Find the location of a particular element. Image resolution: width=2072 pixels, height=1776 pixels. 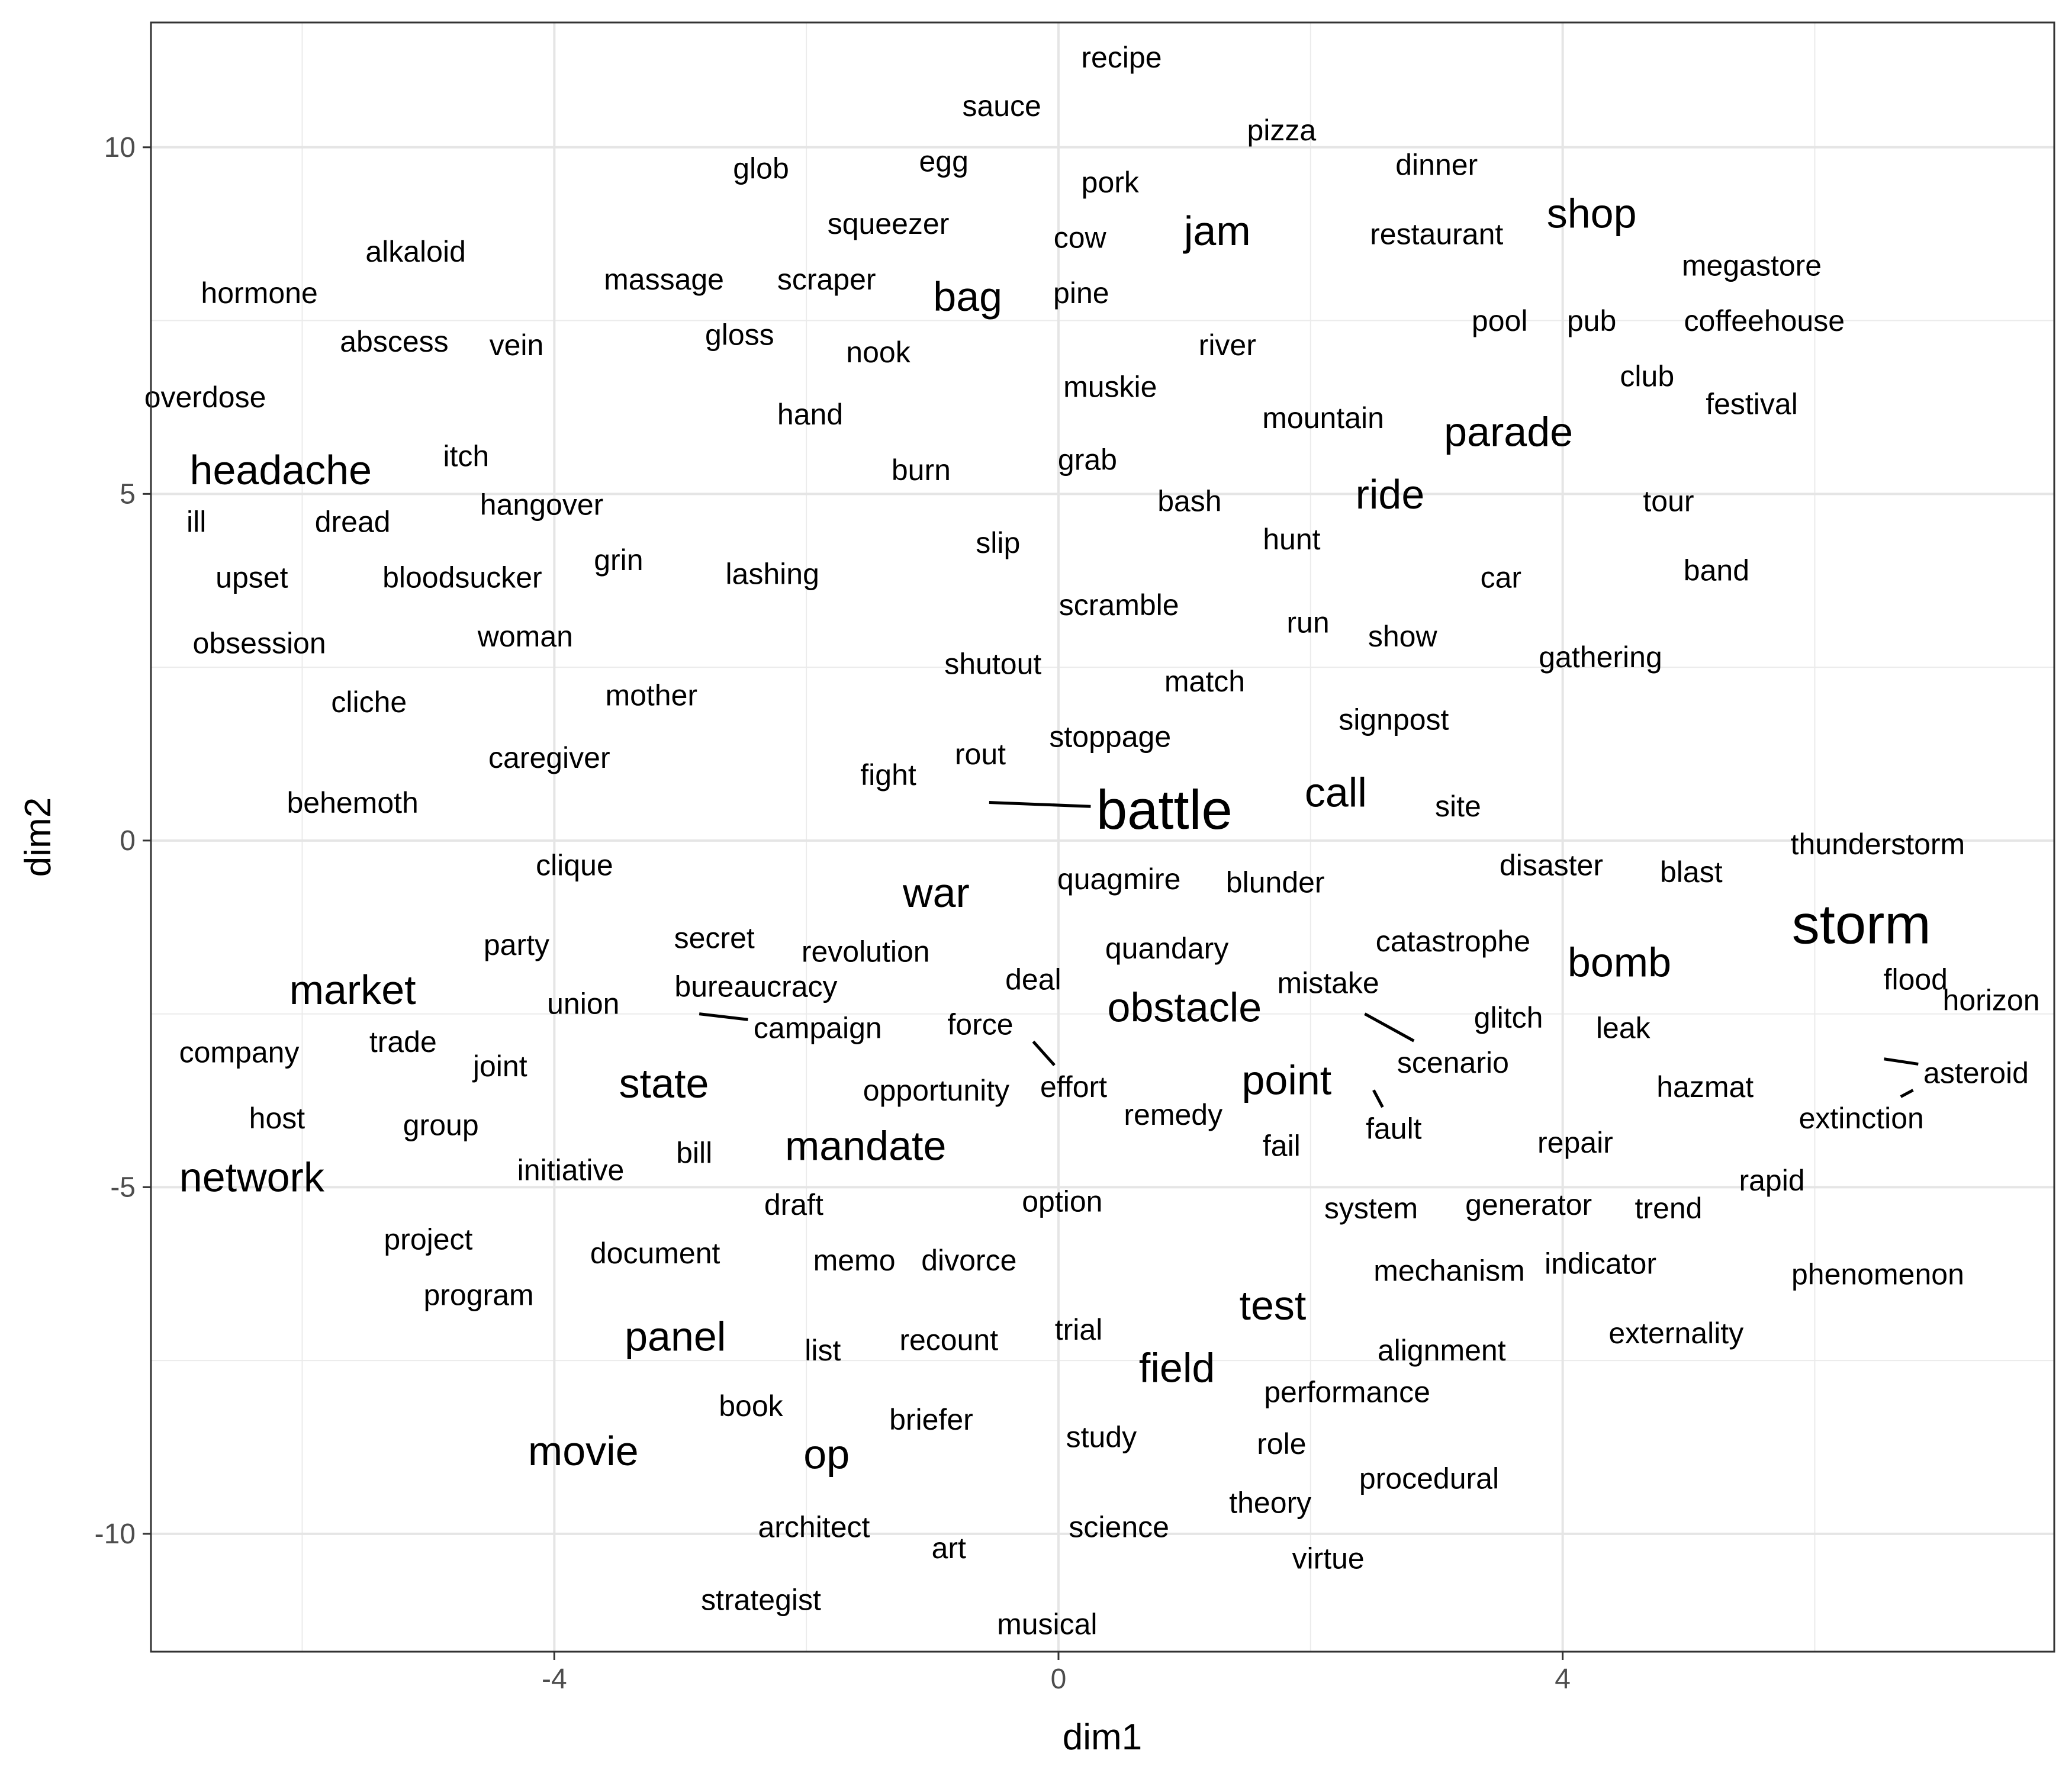

word-label: muskie is located at coordinates (1110, 386).